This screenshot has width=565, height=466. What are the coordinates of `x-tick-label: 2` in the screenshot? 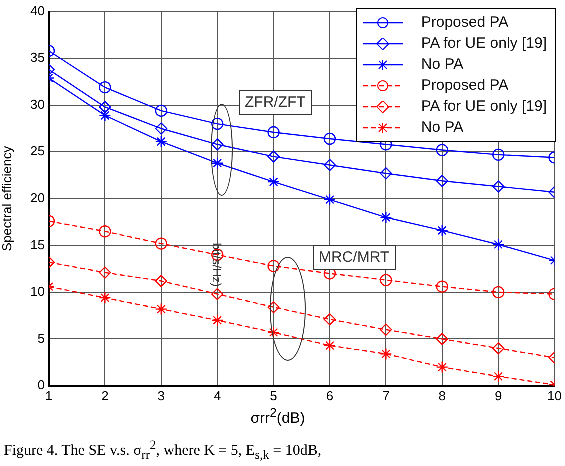 It's located at (105, 396).